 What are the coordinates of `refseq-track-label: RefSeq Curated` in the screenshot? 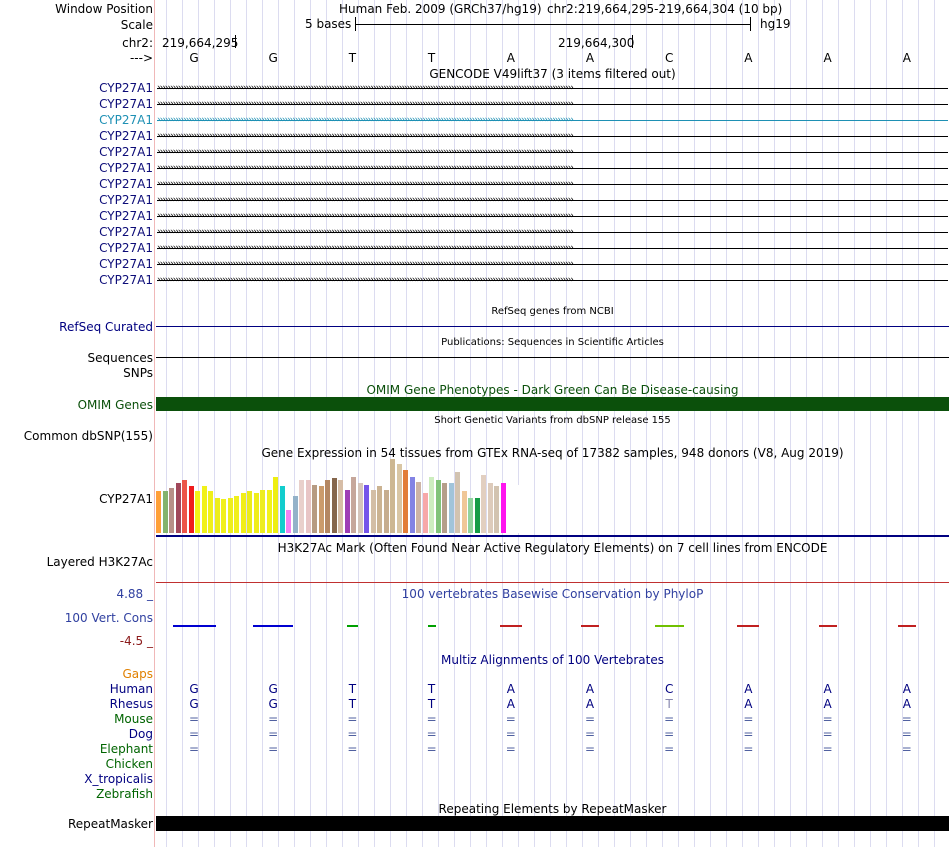 It's located at (106, 327).